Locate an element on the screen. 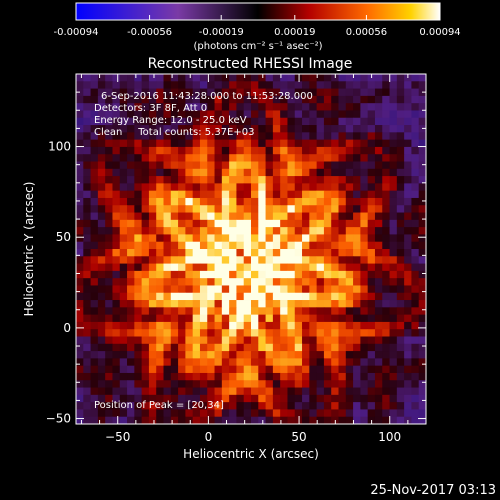 The width and height of the screenshot is (500, 500). info-energy-range: Energy Range: 12.0 - 25.0 keV is located at coordinates (170, 120).